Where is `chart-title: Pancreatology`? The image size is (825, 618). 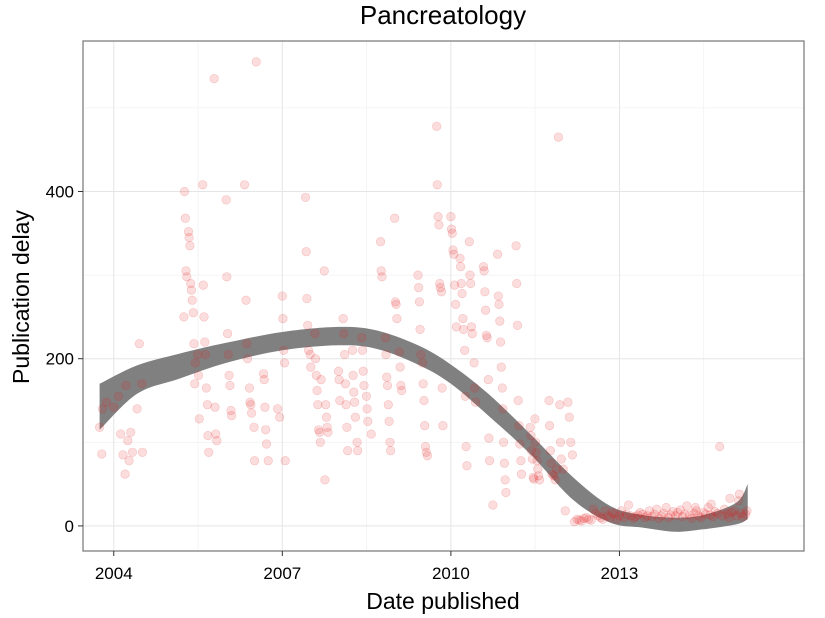
chart-title: Pancreatology is located at coordinates (443, 15).